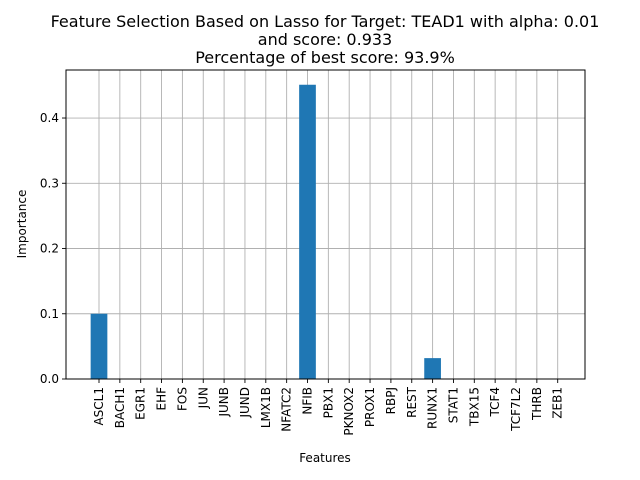  What do you see at coordinates (99, 346) in the screenshot?
I see `bar-ascl1` at bounding box center [99, 346].